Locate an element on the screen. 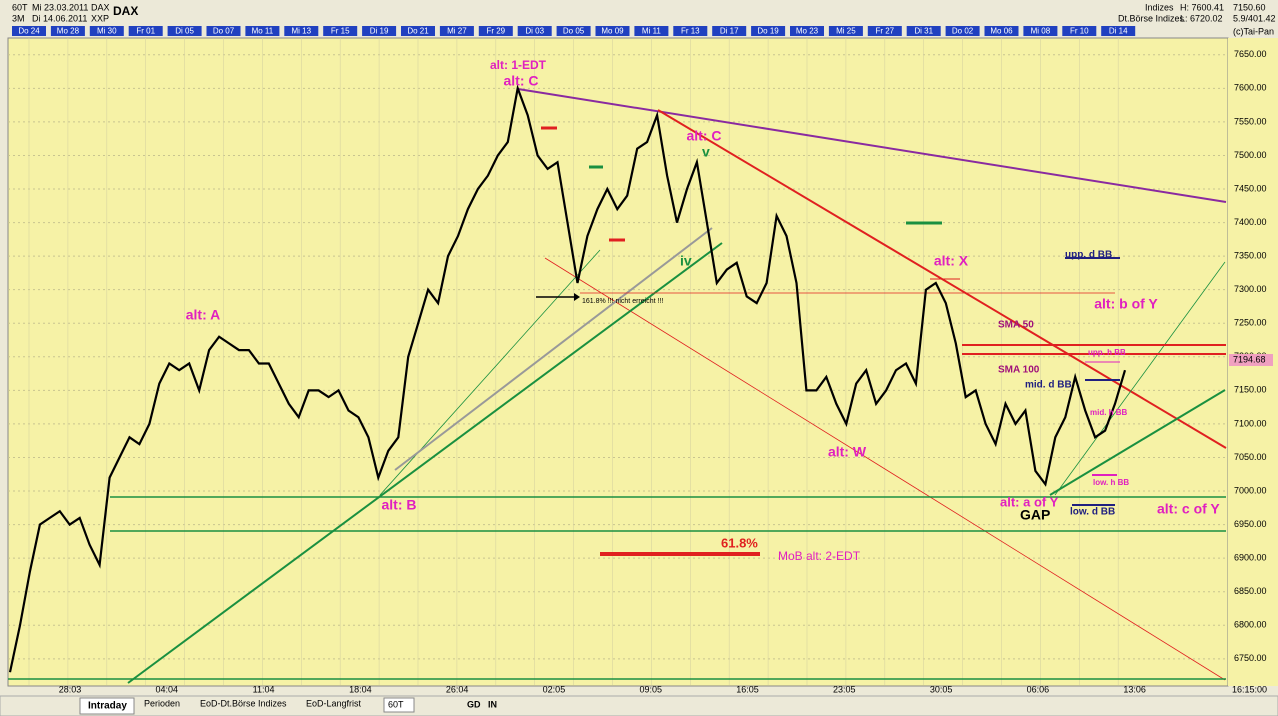 This screenshot has height=716, width=1278. annotation: alt: B is located at coordinates (399, 505).